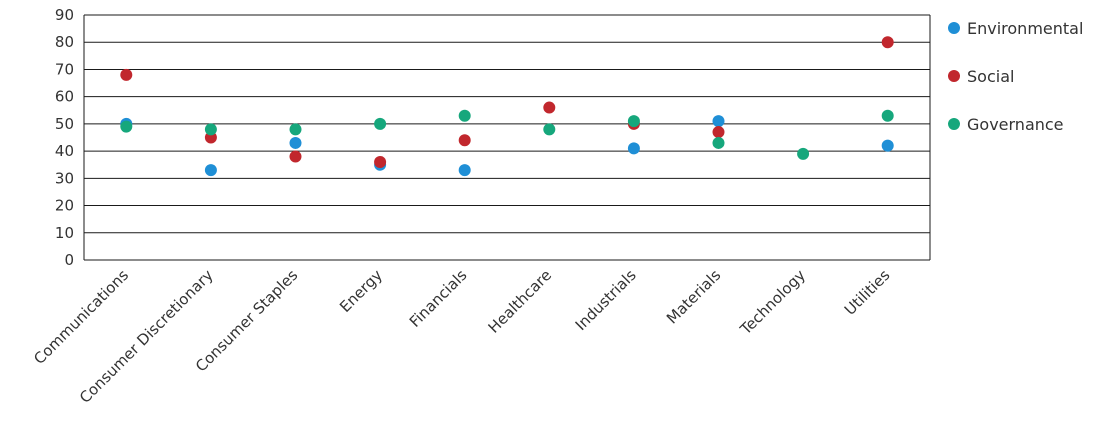 The width and height of the screenshot is (1108, 442). I want to click on y-tick-label: 50, so click(64, 124).